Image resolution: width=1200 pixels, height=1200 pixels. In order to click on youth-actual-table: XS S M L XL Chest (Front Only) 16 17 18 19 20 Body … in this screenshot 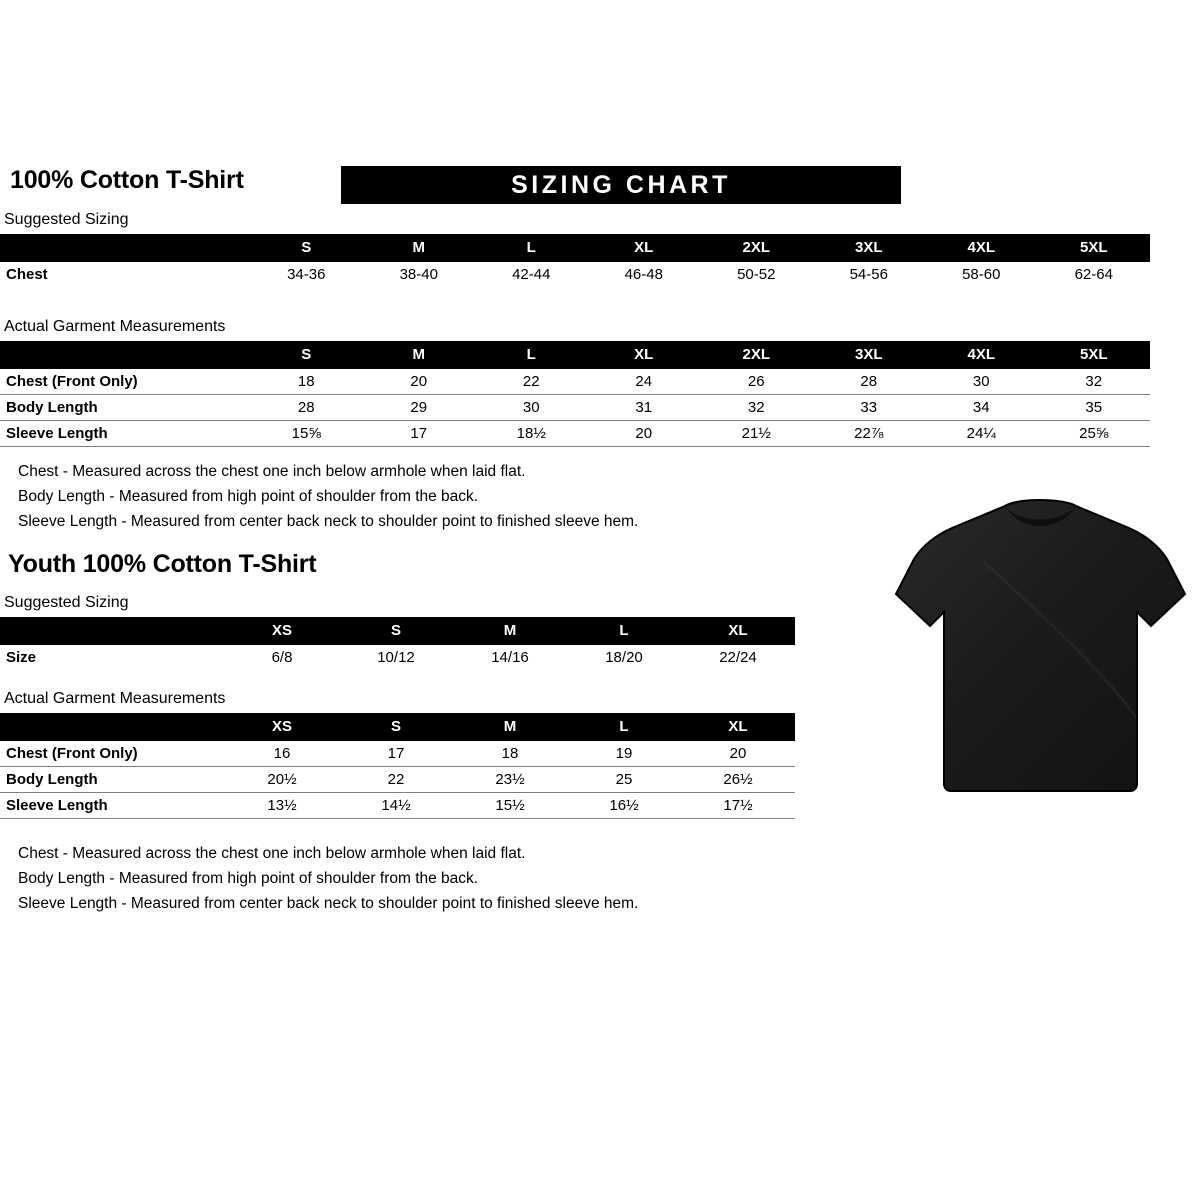, I will do `click(397, 766)`.